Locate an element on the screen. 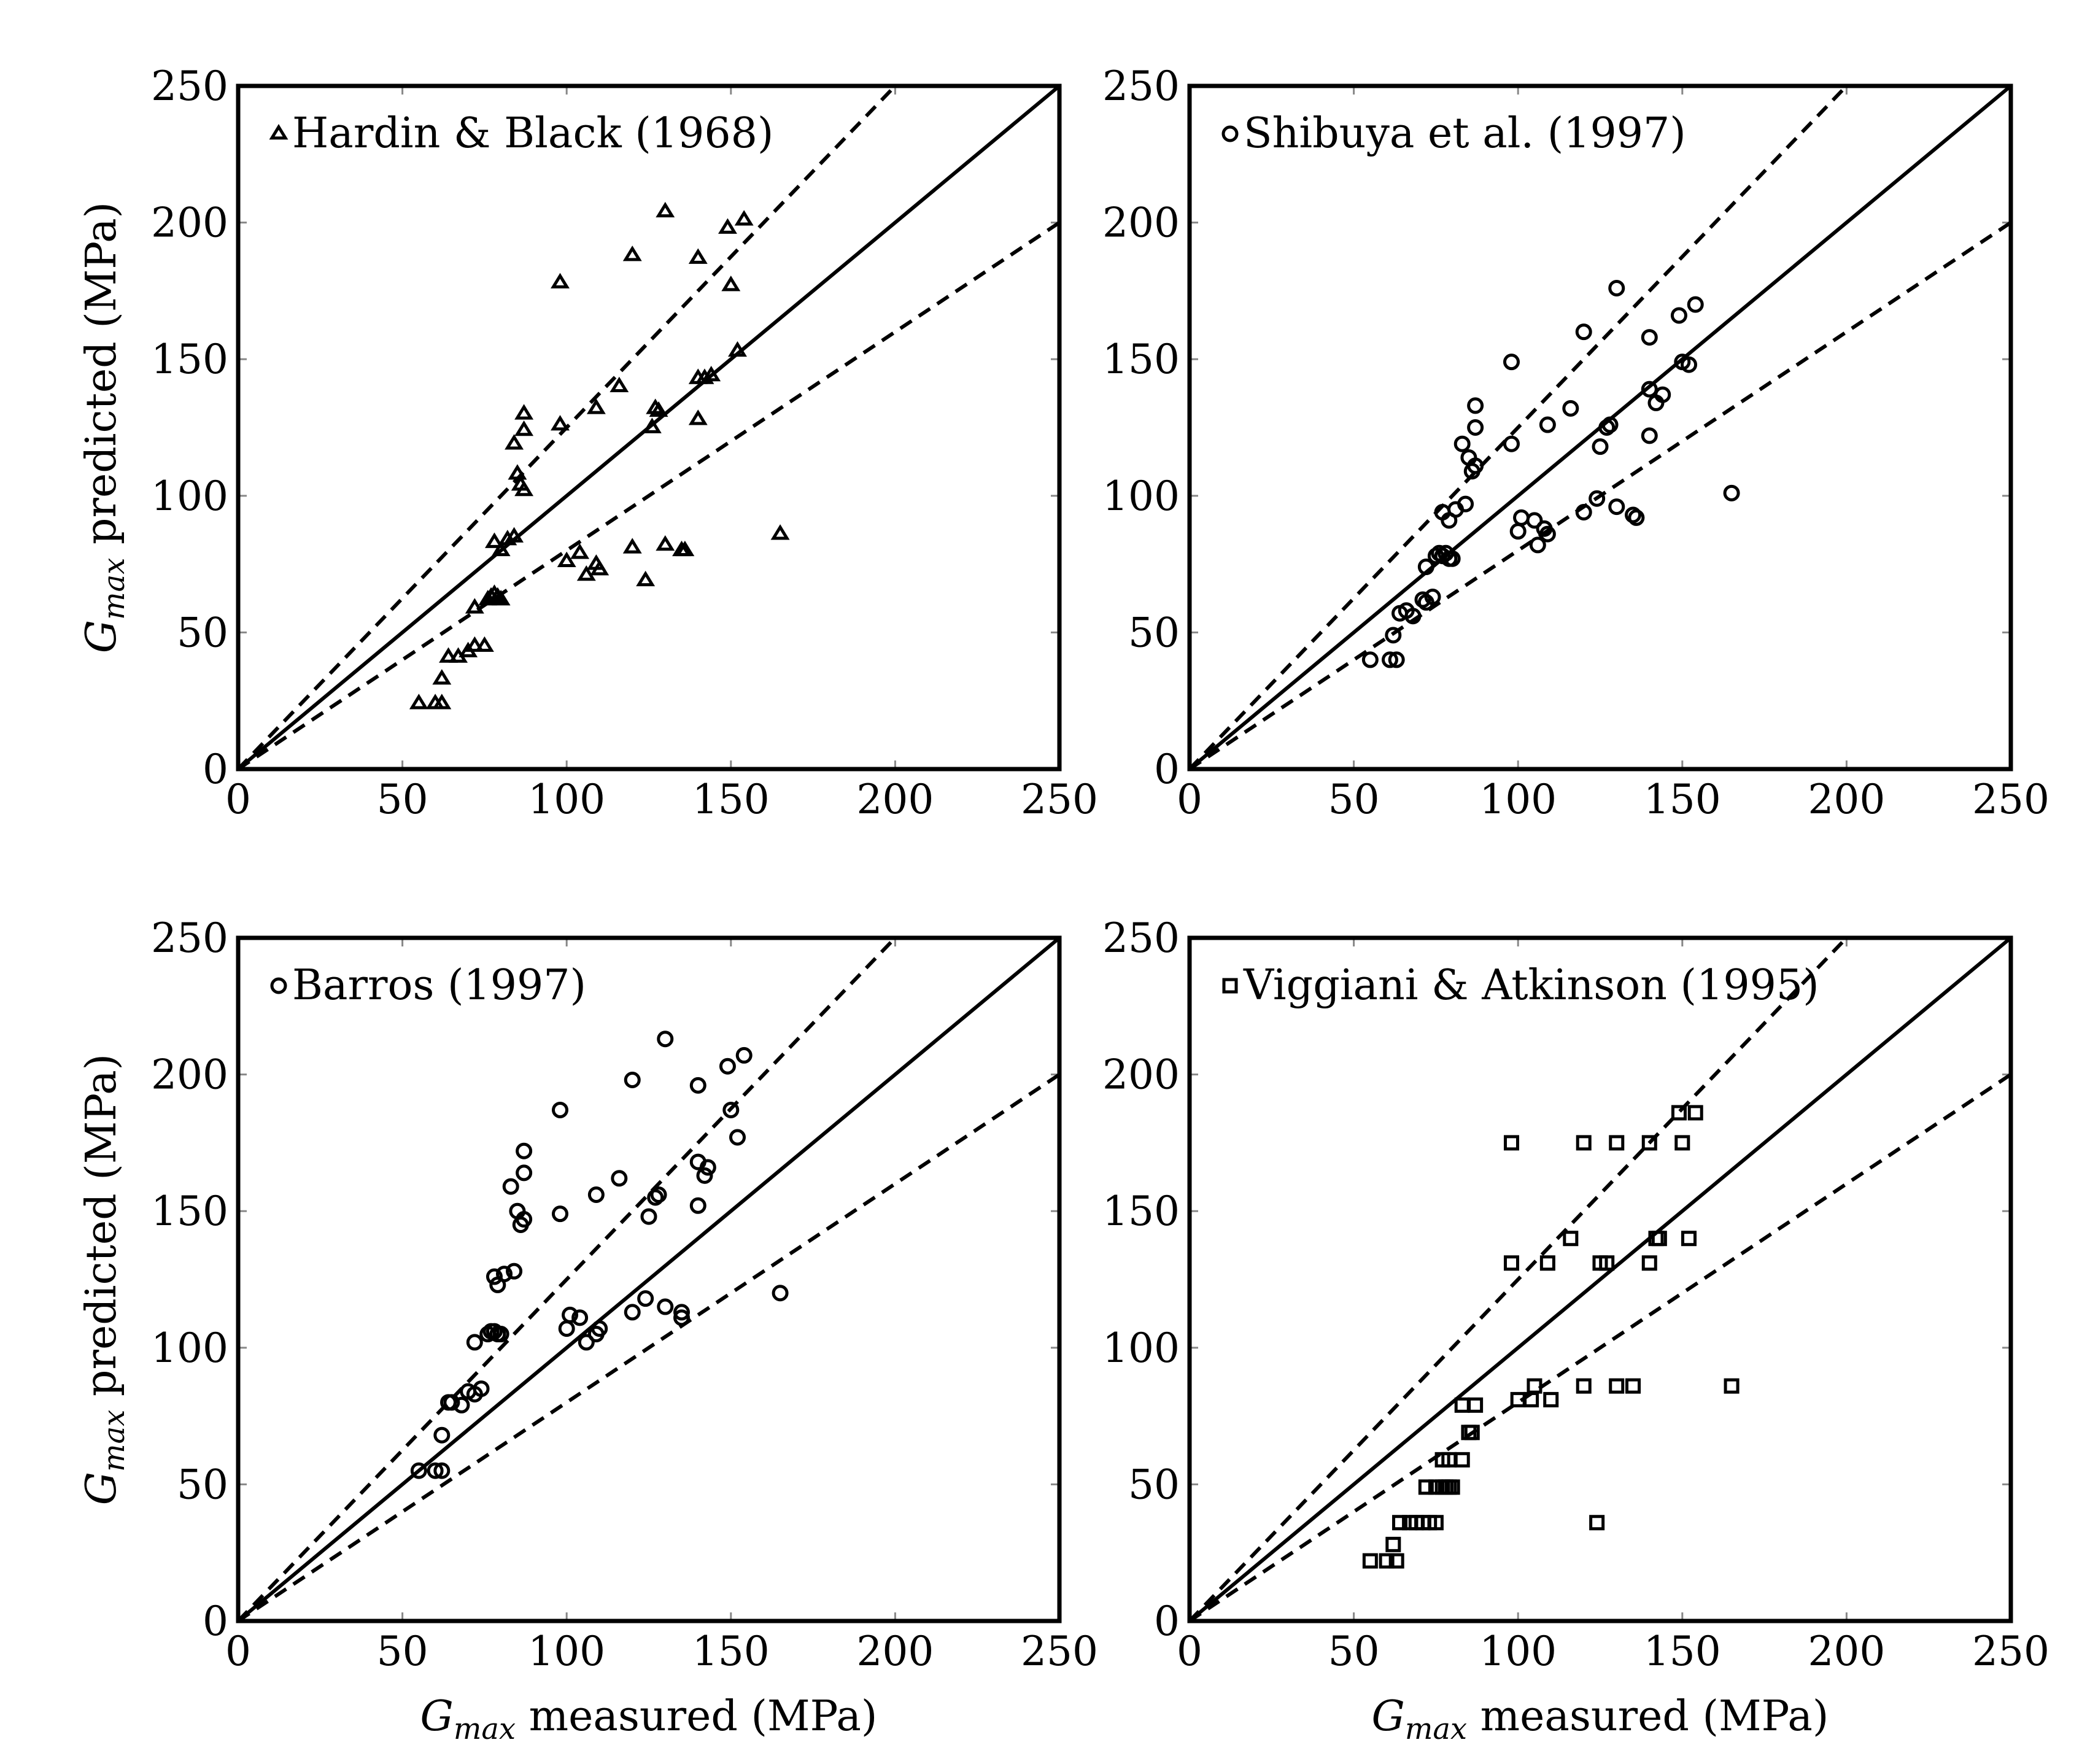 The image size is (2090, 1764). y-axis-title: Gmax predicted (MPa) is located at coordinates (104, 427).